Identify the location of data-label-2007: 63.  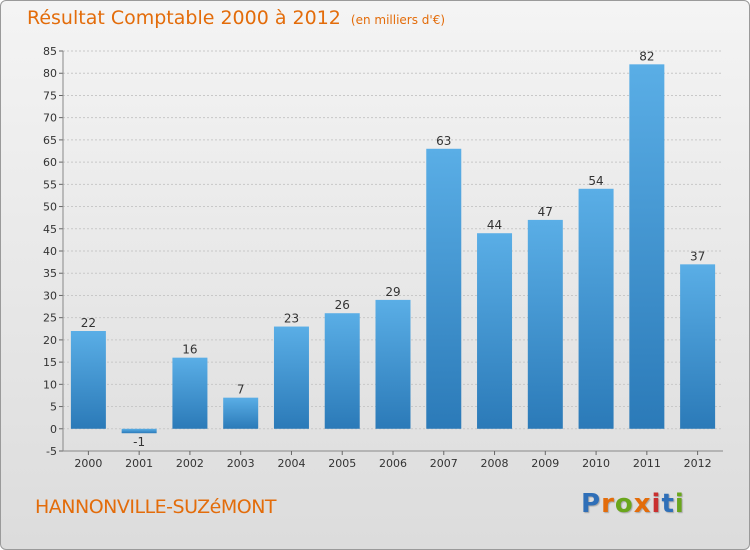
(443, 141).